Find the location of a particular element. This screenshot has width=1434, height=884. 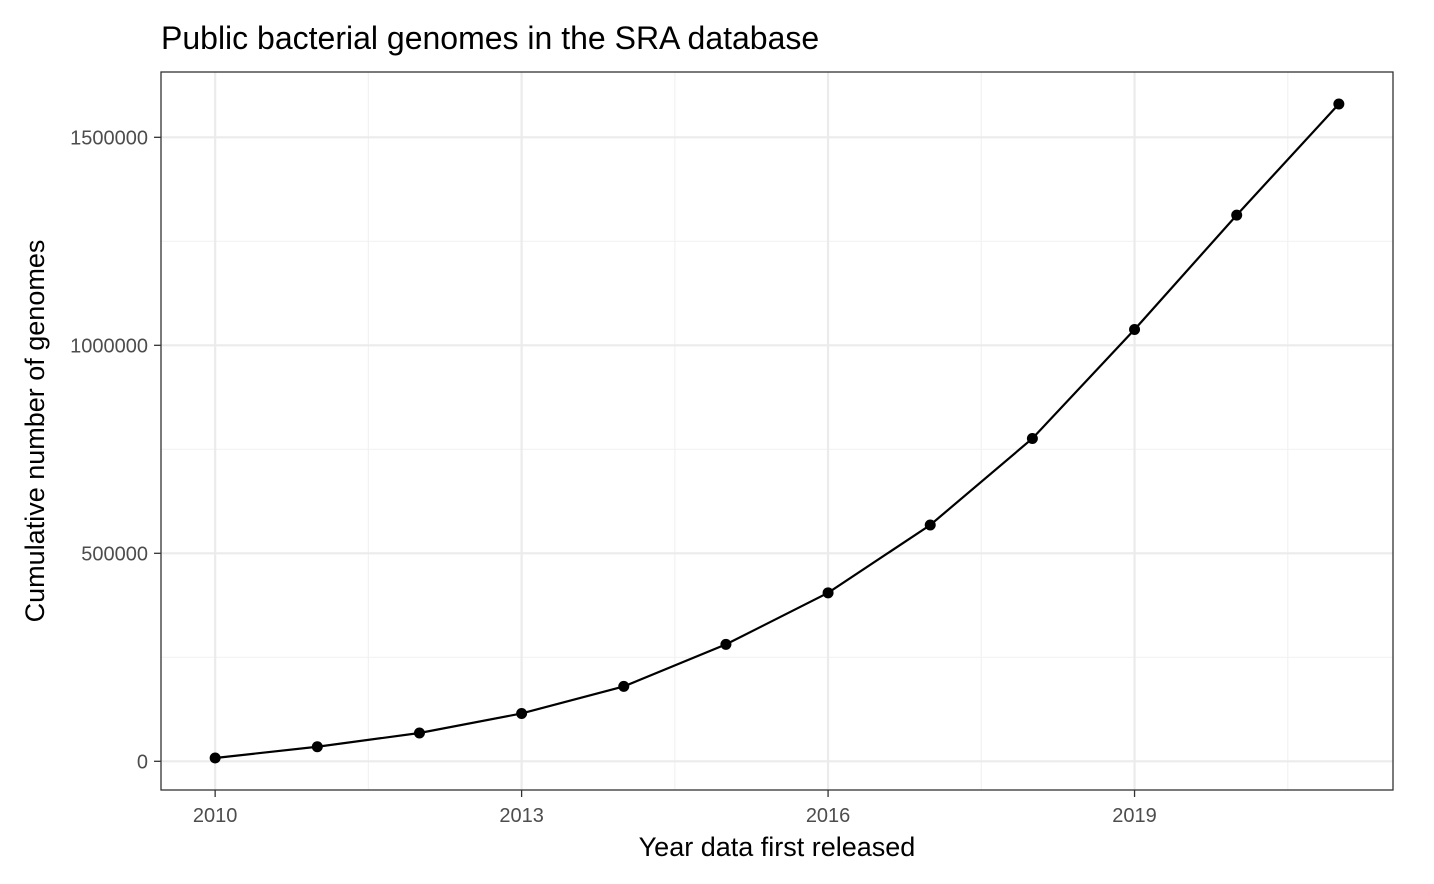

x-axis-title: Year data first released is located at coordinates (777, 847).